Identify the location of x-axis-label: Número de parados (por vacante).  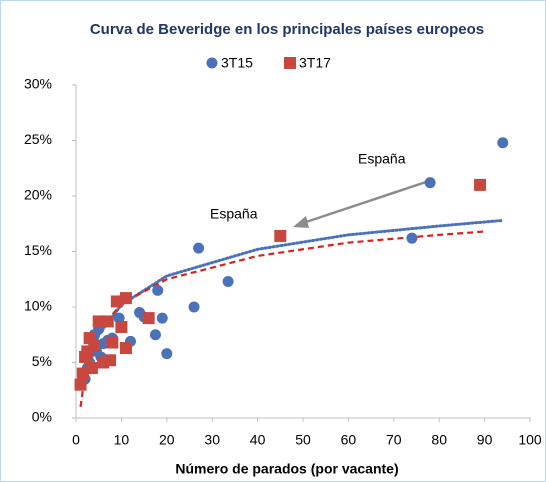
(286, 469).